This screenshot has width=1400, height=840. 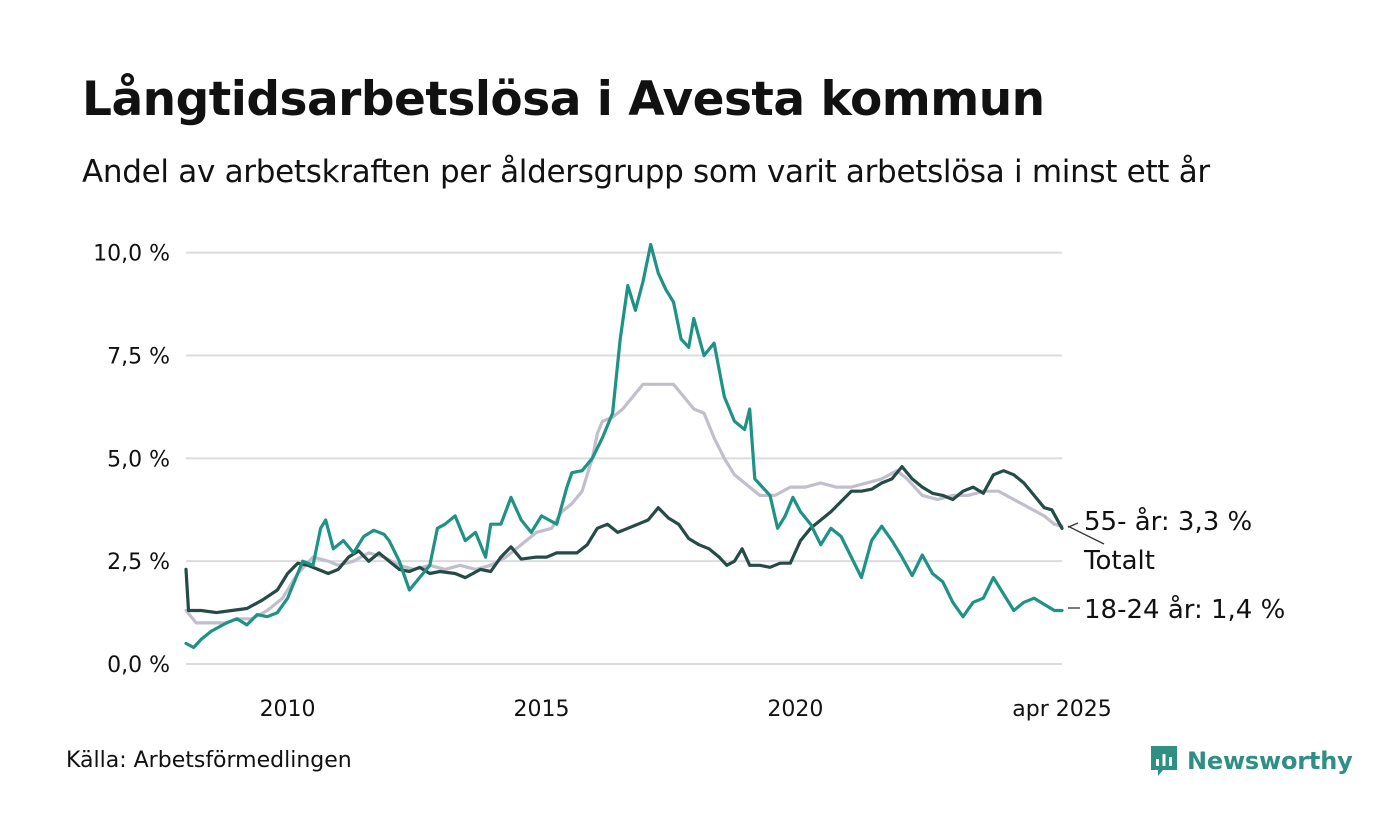 I want to click on x-tick-label: 2020, so click(x=795, y=709).